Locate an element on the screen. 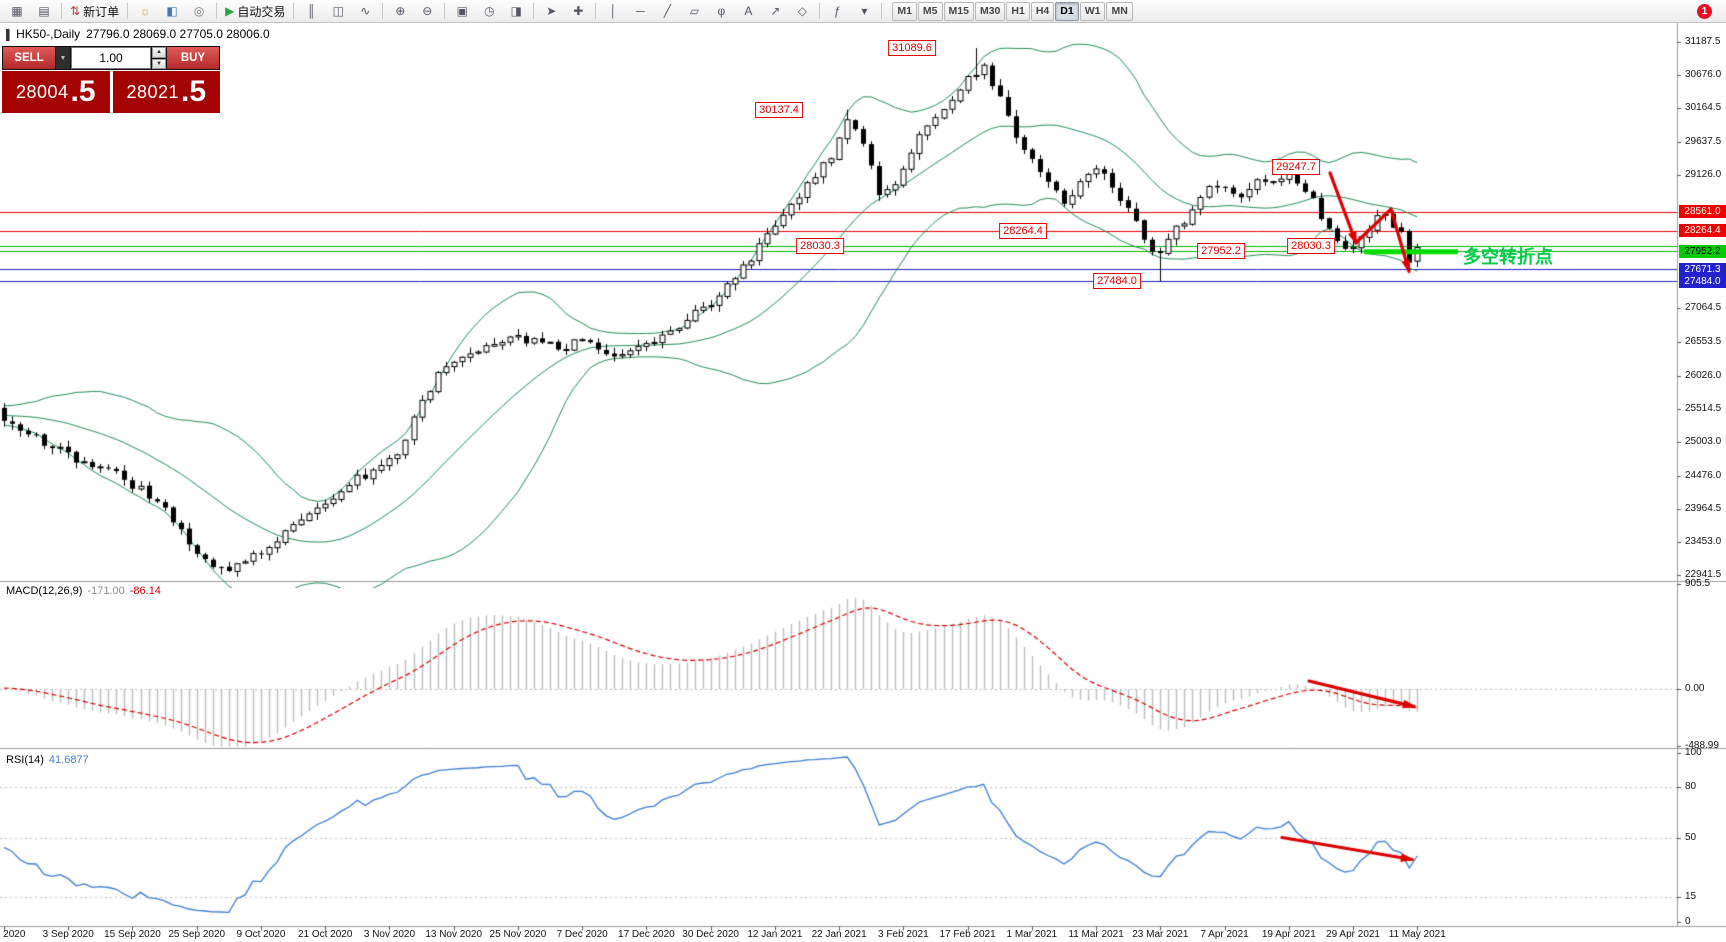  navigator-icon: ◎ is located at coordinates (199, 11).